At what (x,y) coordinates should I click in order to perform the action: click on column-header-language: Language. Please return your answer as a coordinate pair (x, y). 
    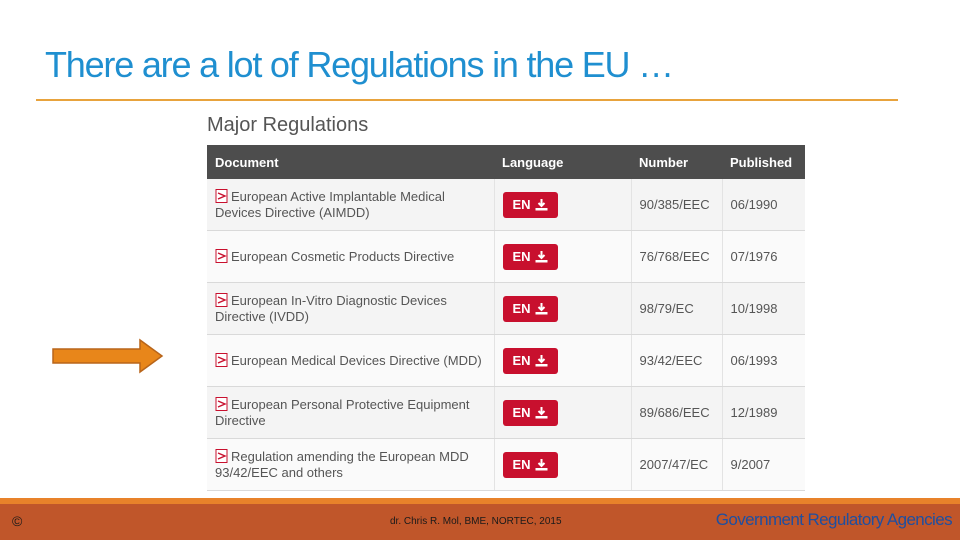
    Looking at the image, I should click on (562, 162).